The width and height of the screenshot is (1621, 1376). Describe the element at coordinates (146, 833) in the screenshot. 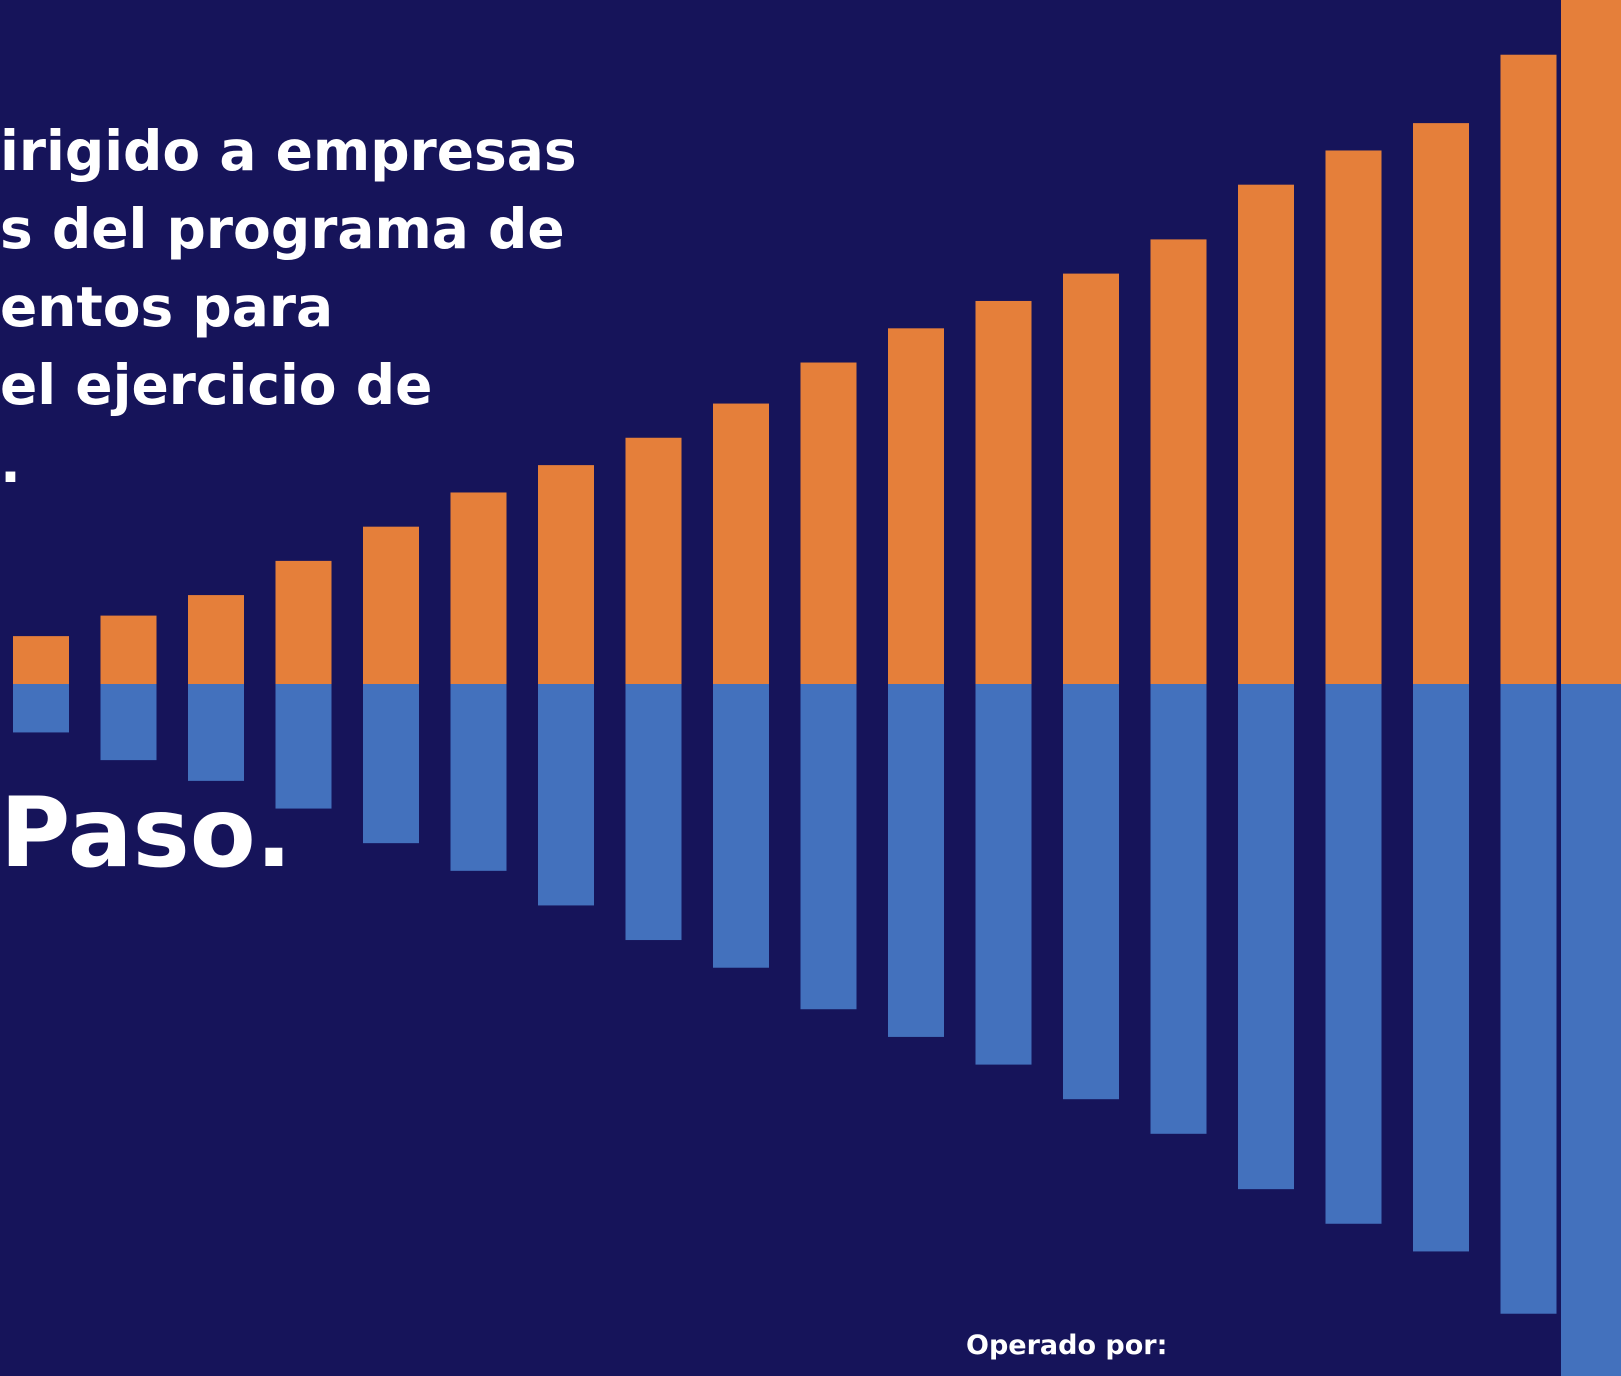

I see `headline: Paso.` at that location.